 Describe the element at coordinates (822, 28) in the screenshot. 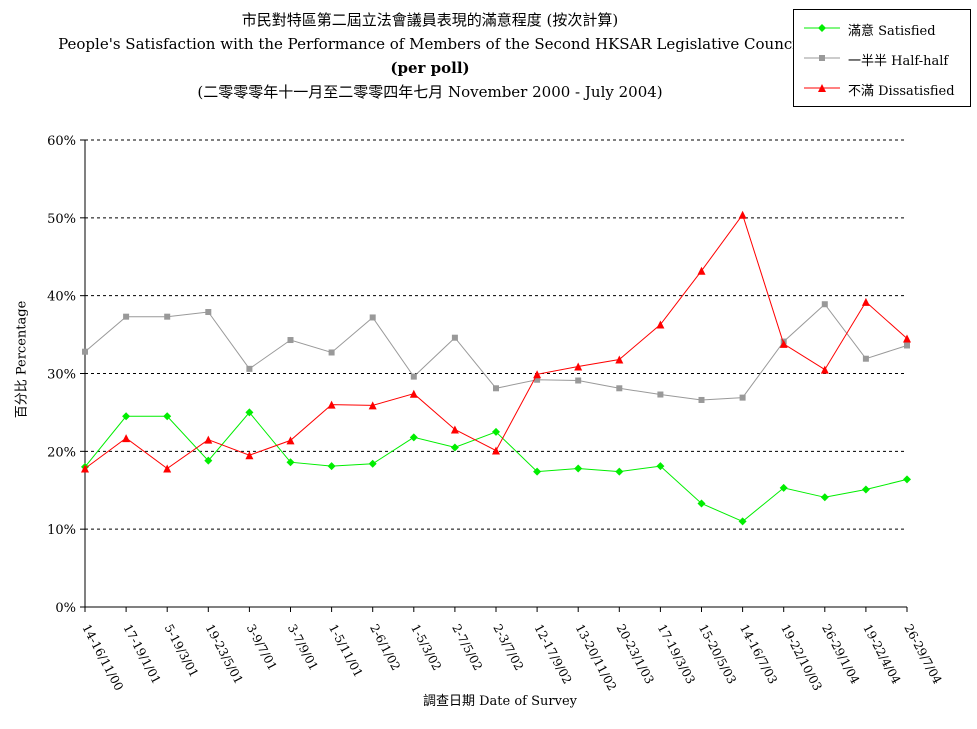

I see `diamond-marker-icon` at that location.